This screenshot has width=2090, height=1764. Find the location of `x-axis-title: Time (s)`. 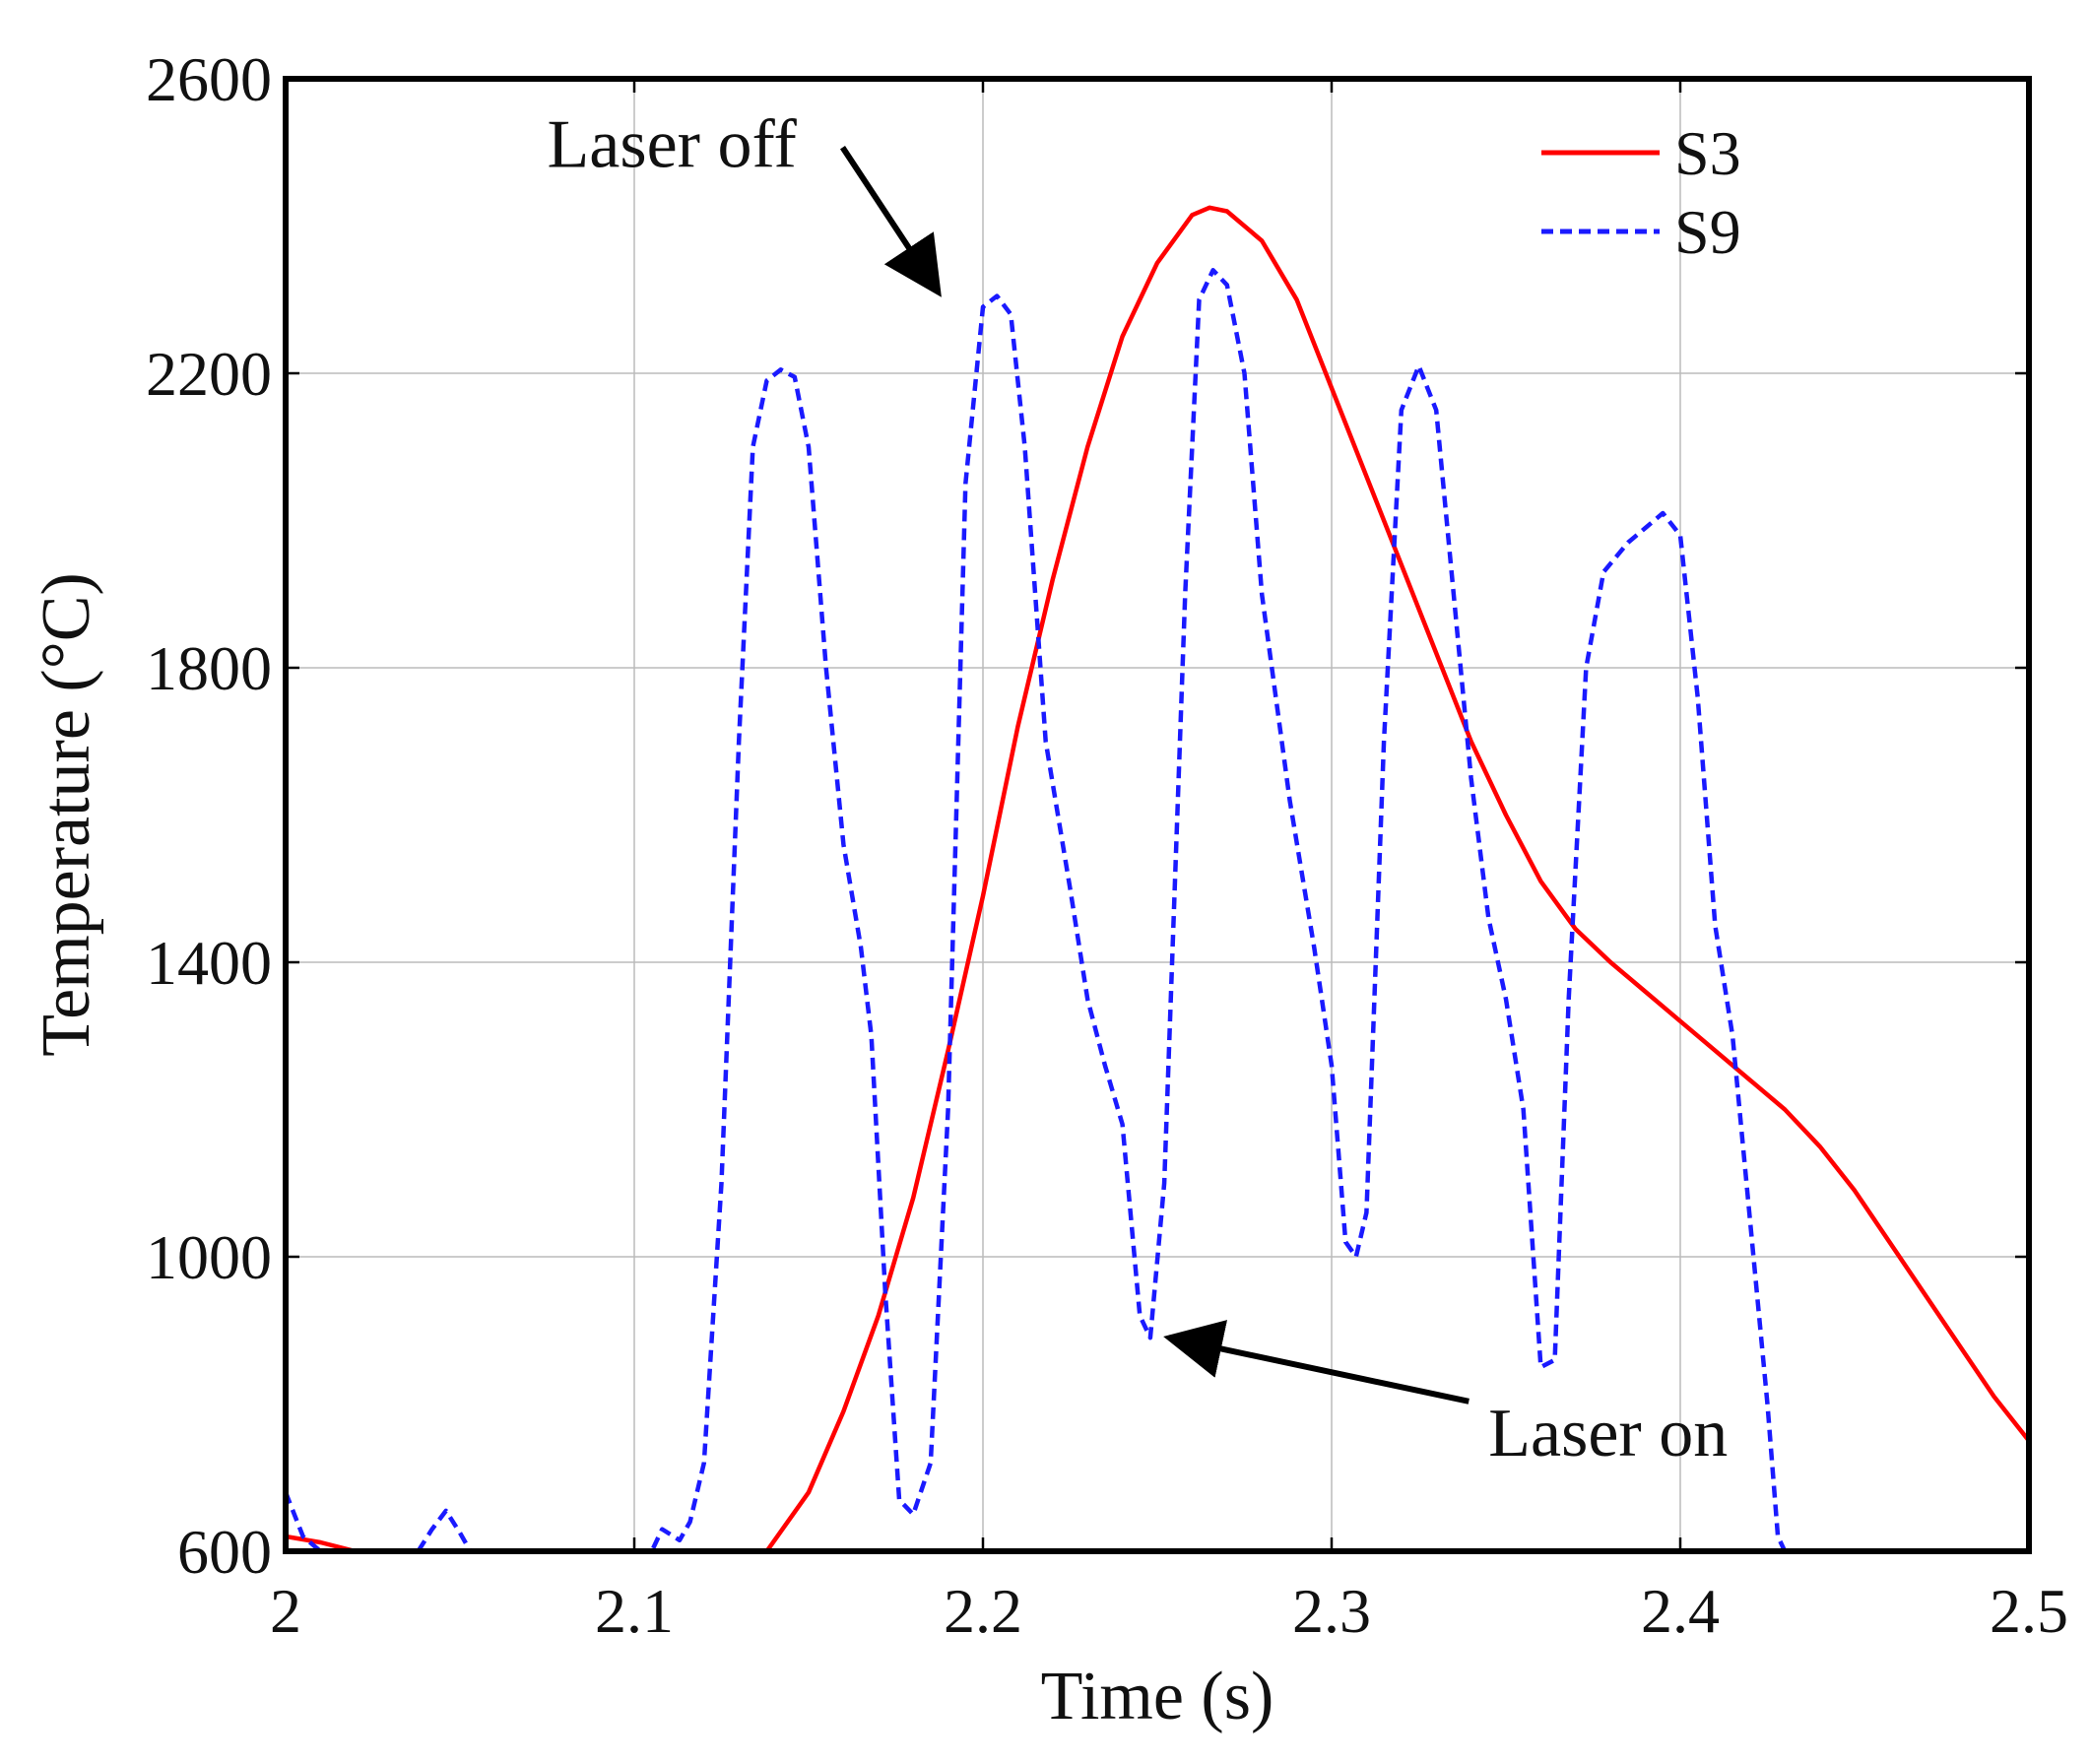

x-axis-title: Time (s) is located at coordinates (1157, 1697).